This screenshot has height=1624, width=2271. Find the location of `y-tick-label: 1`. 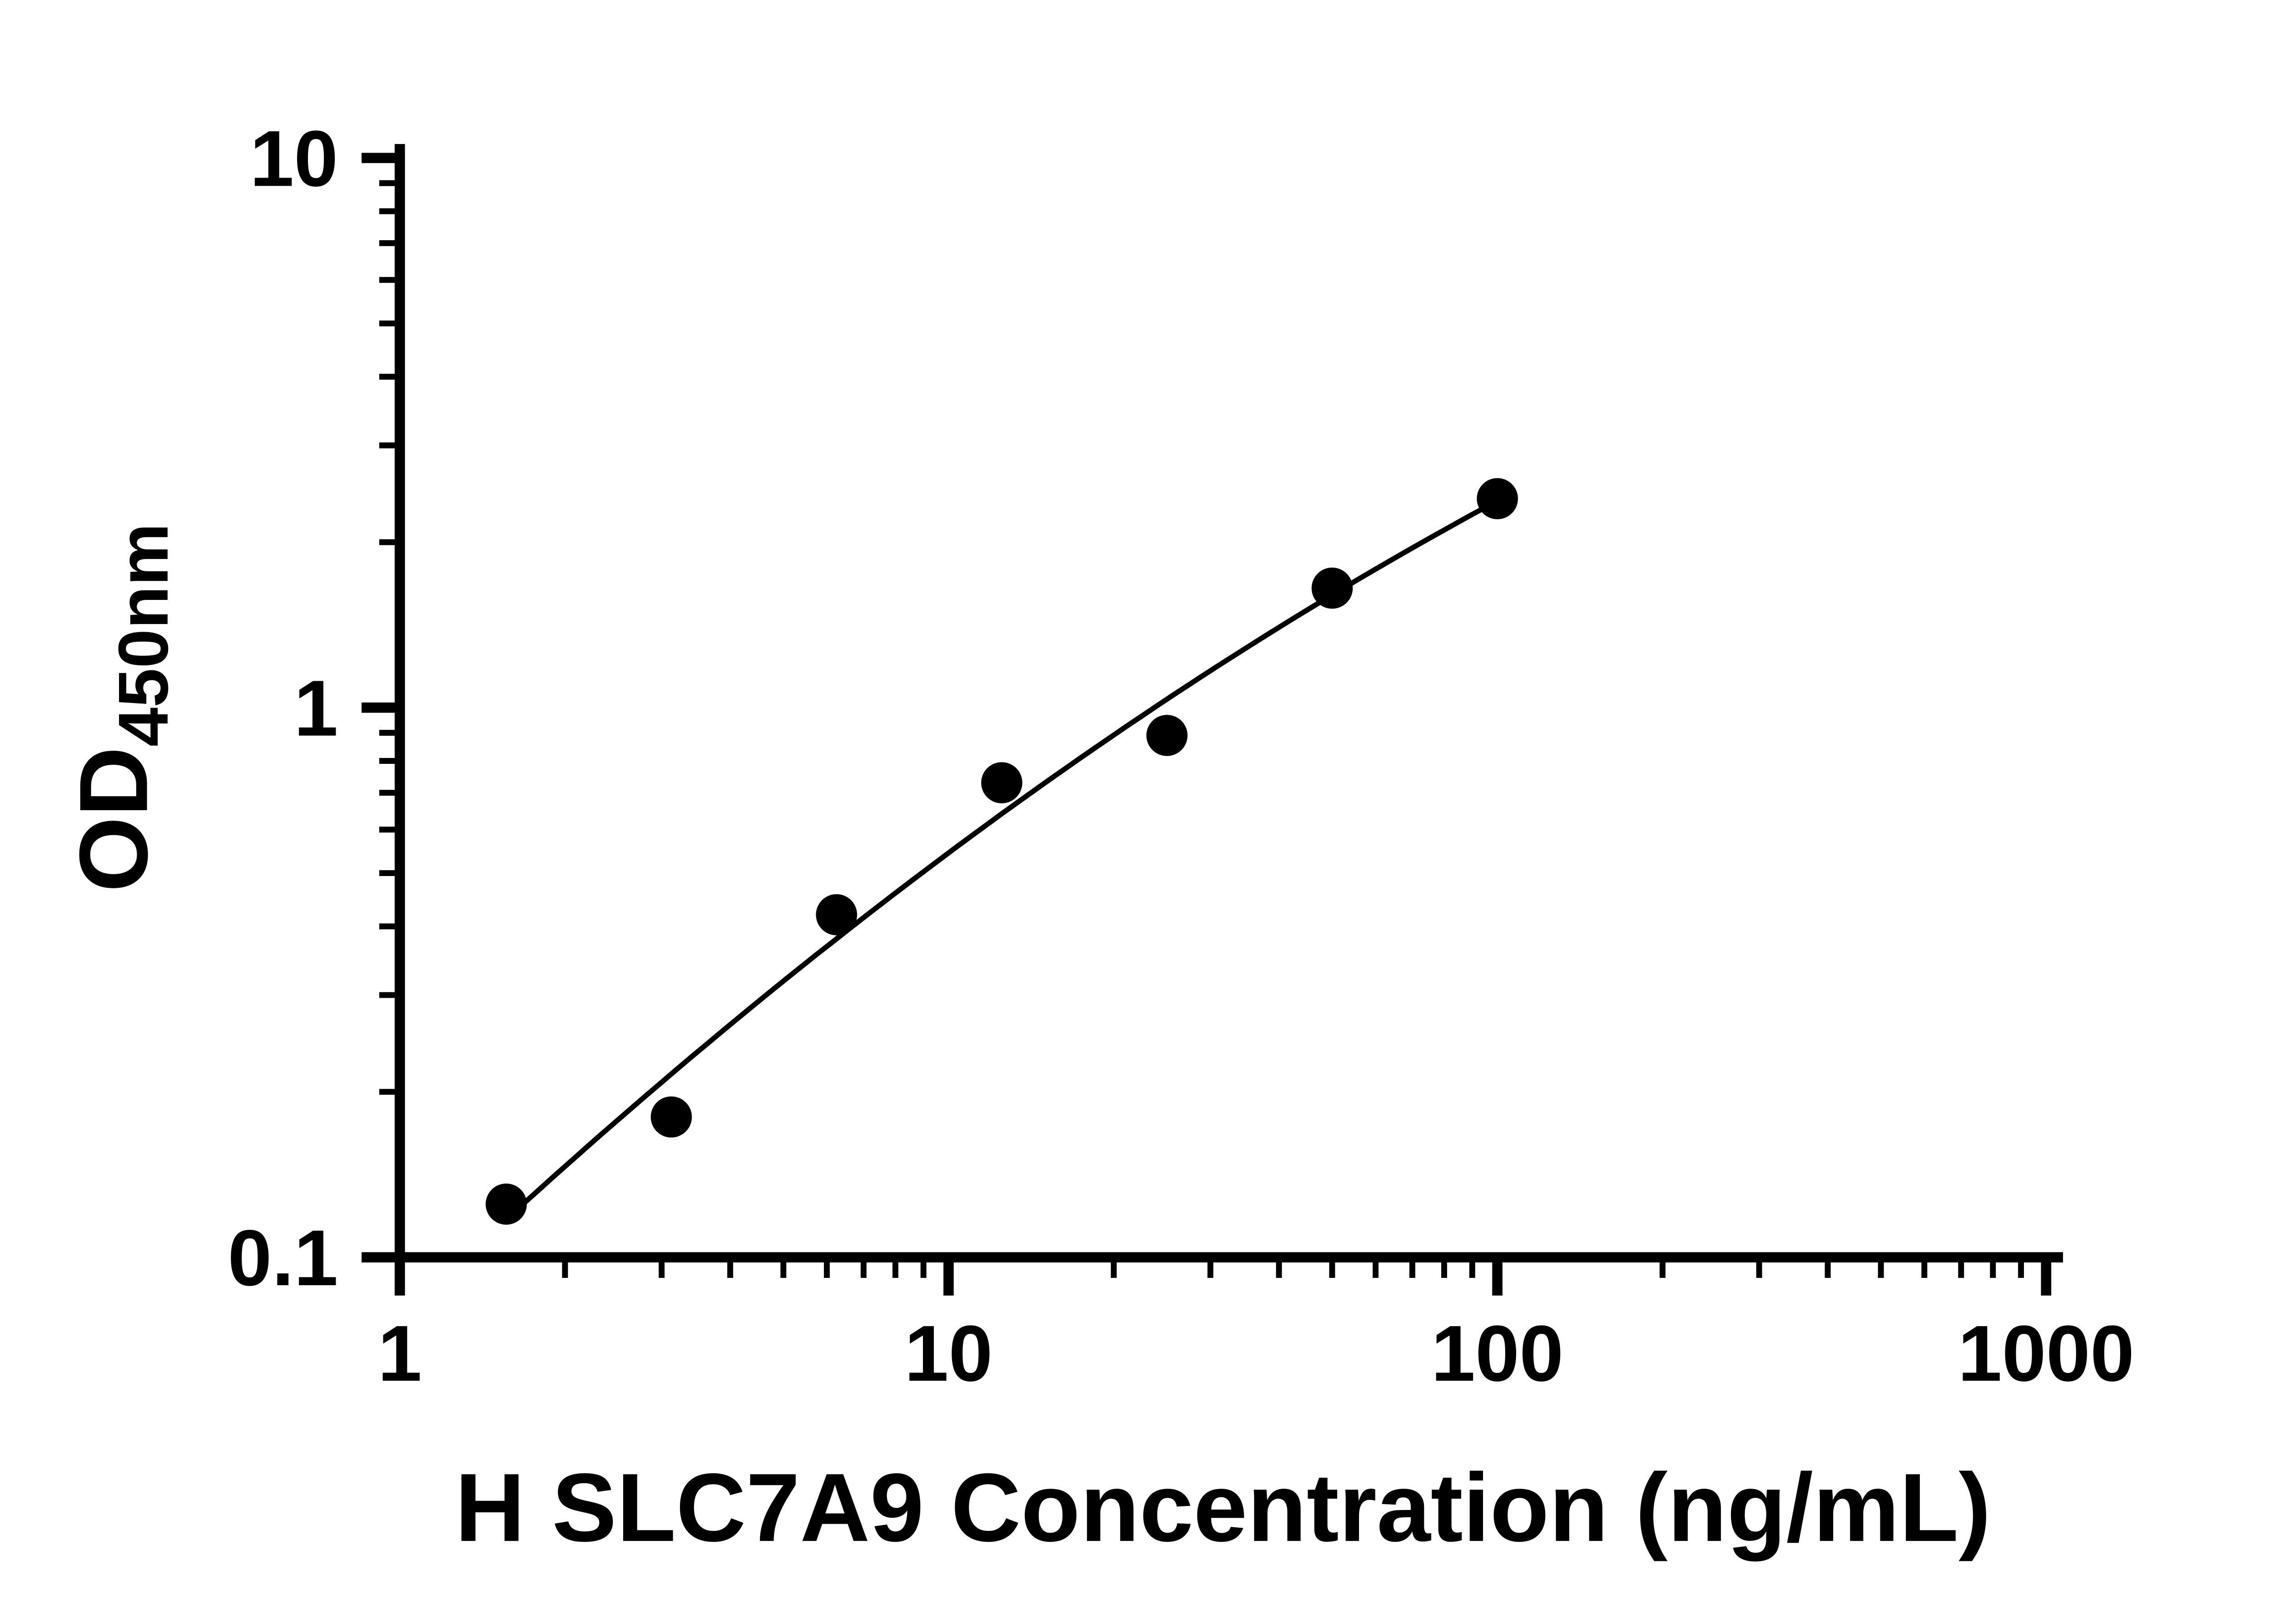

y-tick-label: 1 is located at coordinates (316, 708).